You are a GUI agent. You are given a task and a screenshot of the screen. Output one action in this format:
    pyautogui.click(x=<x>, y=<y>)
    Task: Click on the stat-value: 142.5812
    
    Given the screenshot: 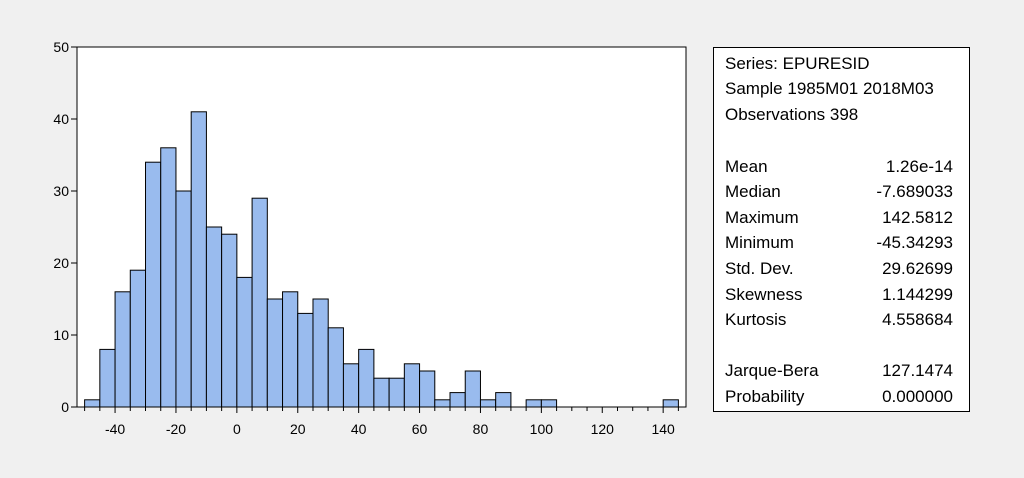 What is the action you would take?
    pyautogui.click(x=917, y=217)
    